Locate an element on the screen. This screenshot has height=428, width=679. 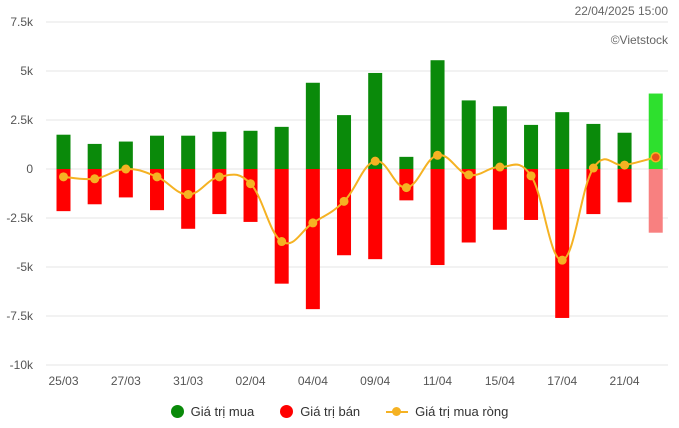
legend-buy-label: Giá trị mua is located at coordinates (222, 411).